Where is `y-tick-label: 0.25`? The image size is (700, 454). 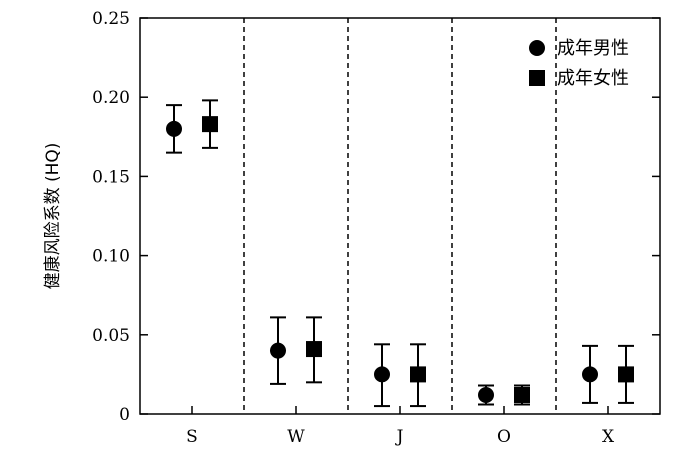
y-tick-label: 0.25 is located at coordinates (111, 19).